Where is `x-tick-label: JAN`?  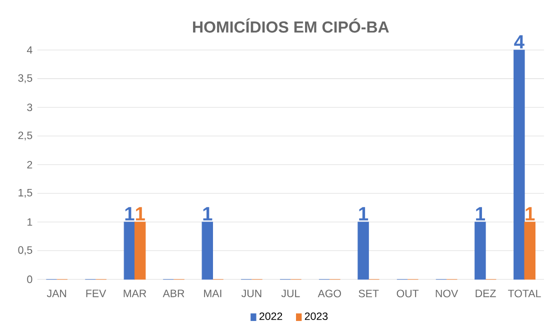 x-tick-label: JAN is located at coordinates (56, 294).